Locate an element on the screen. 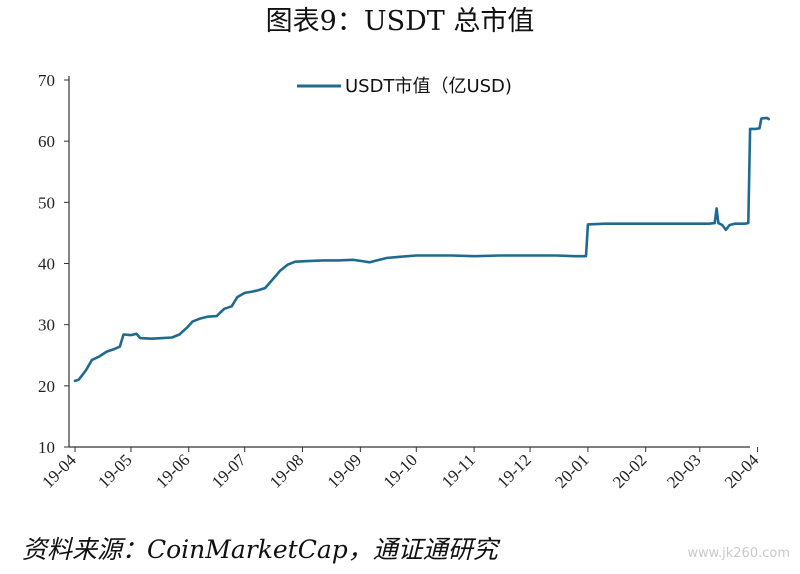  source-note: 资料来源：CoinMarketCap，通证通研究 is located at coordinates (260, 549).